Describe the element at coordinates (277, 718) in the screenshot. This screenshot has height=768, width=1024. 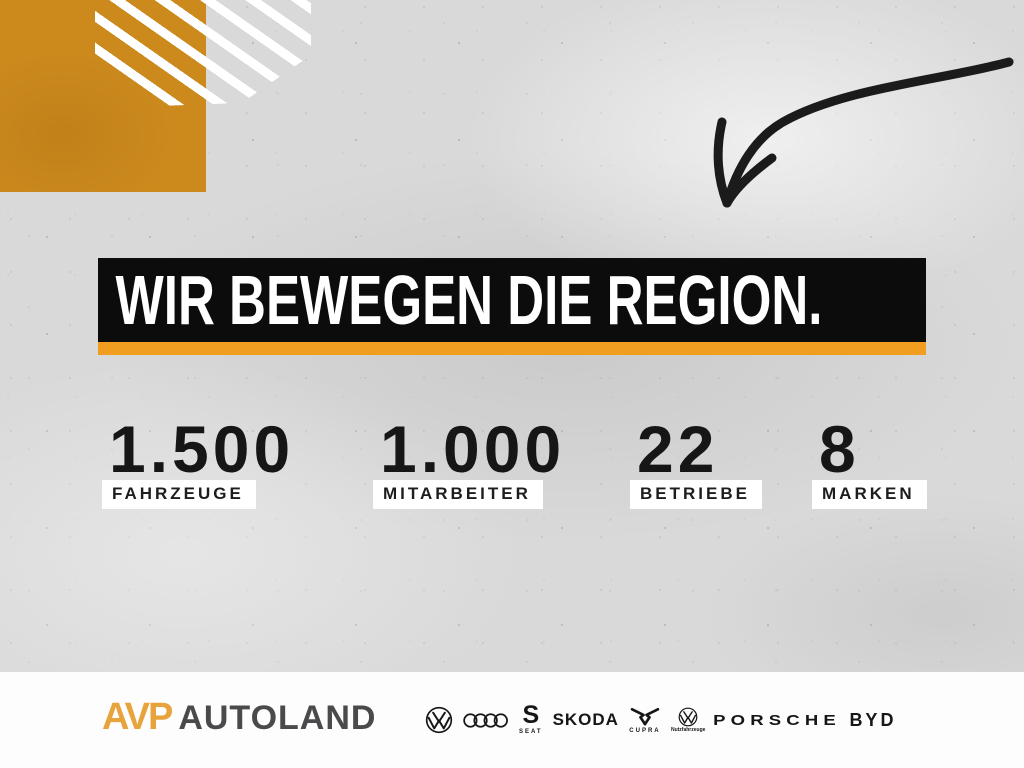
I see `autoland-wordmark: AUTOLAND` at that location.